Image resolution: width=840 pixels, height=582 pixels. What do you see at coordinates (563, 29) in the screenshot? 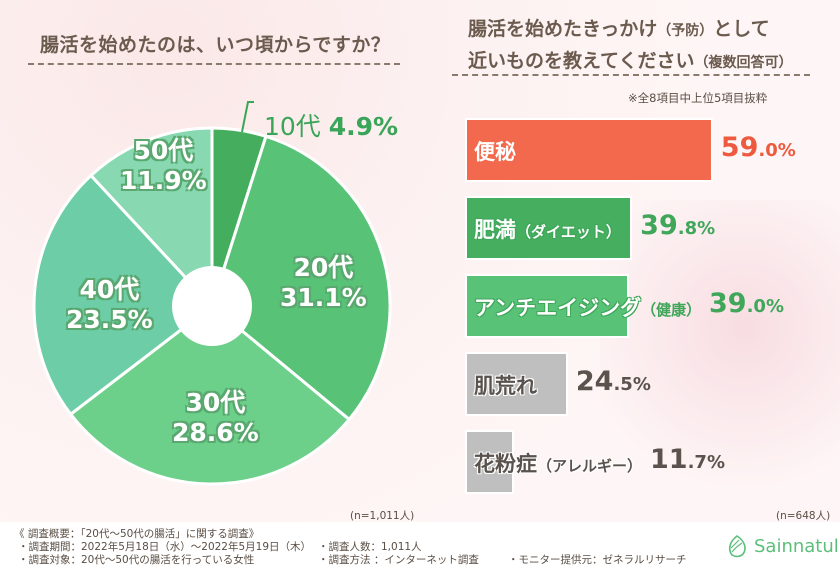
I see `title-text: 腸活を始めたきっかけ` at bounding box center [563, 29].